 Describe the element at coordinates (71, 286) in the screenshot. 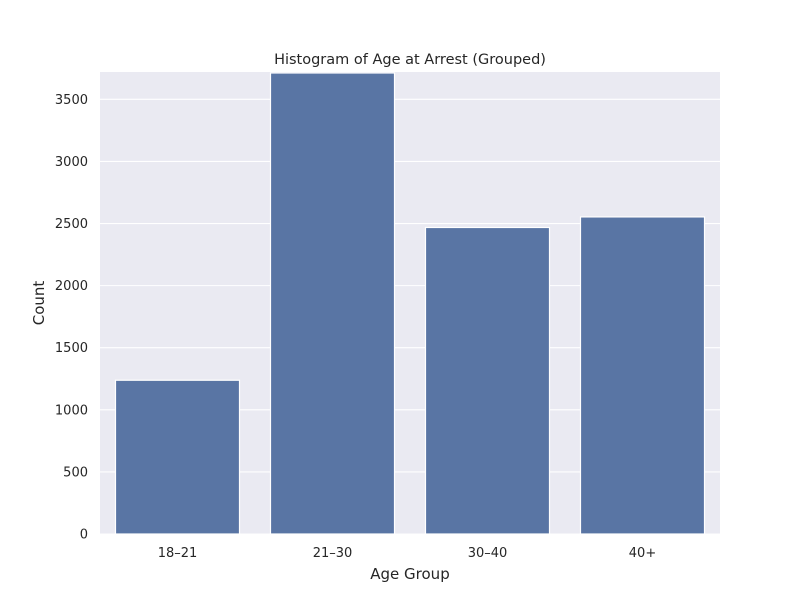

I see `y-tick-label: 2000` at that location.